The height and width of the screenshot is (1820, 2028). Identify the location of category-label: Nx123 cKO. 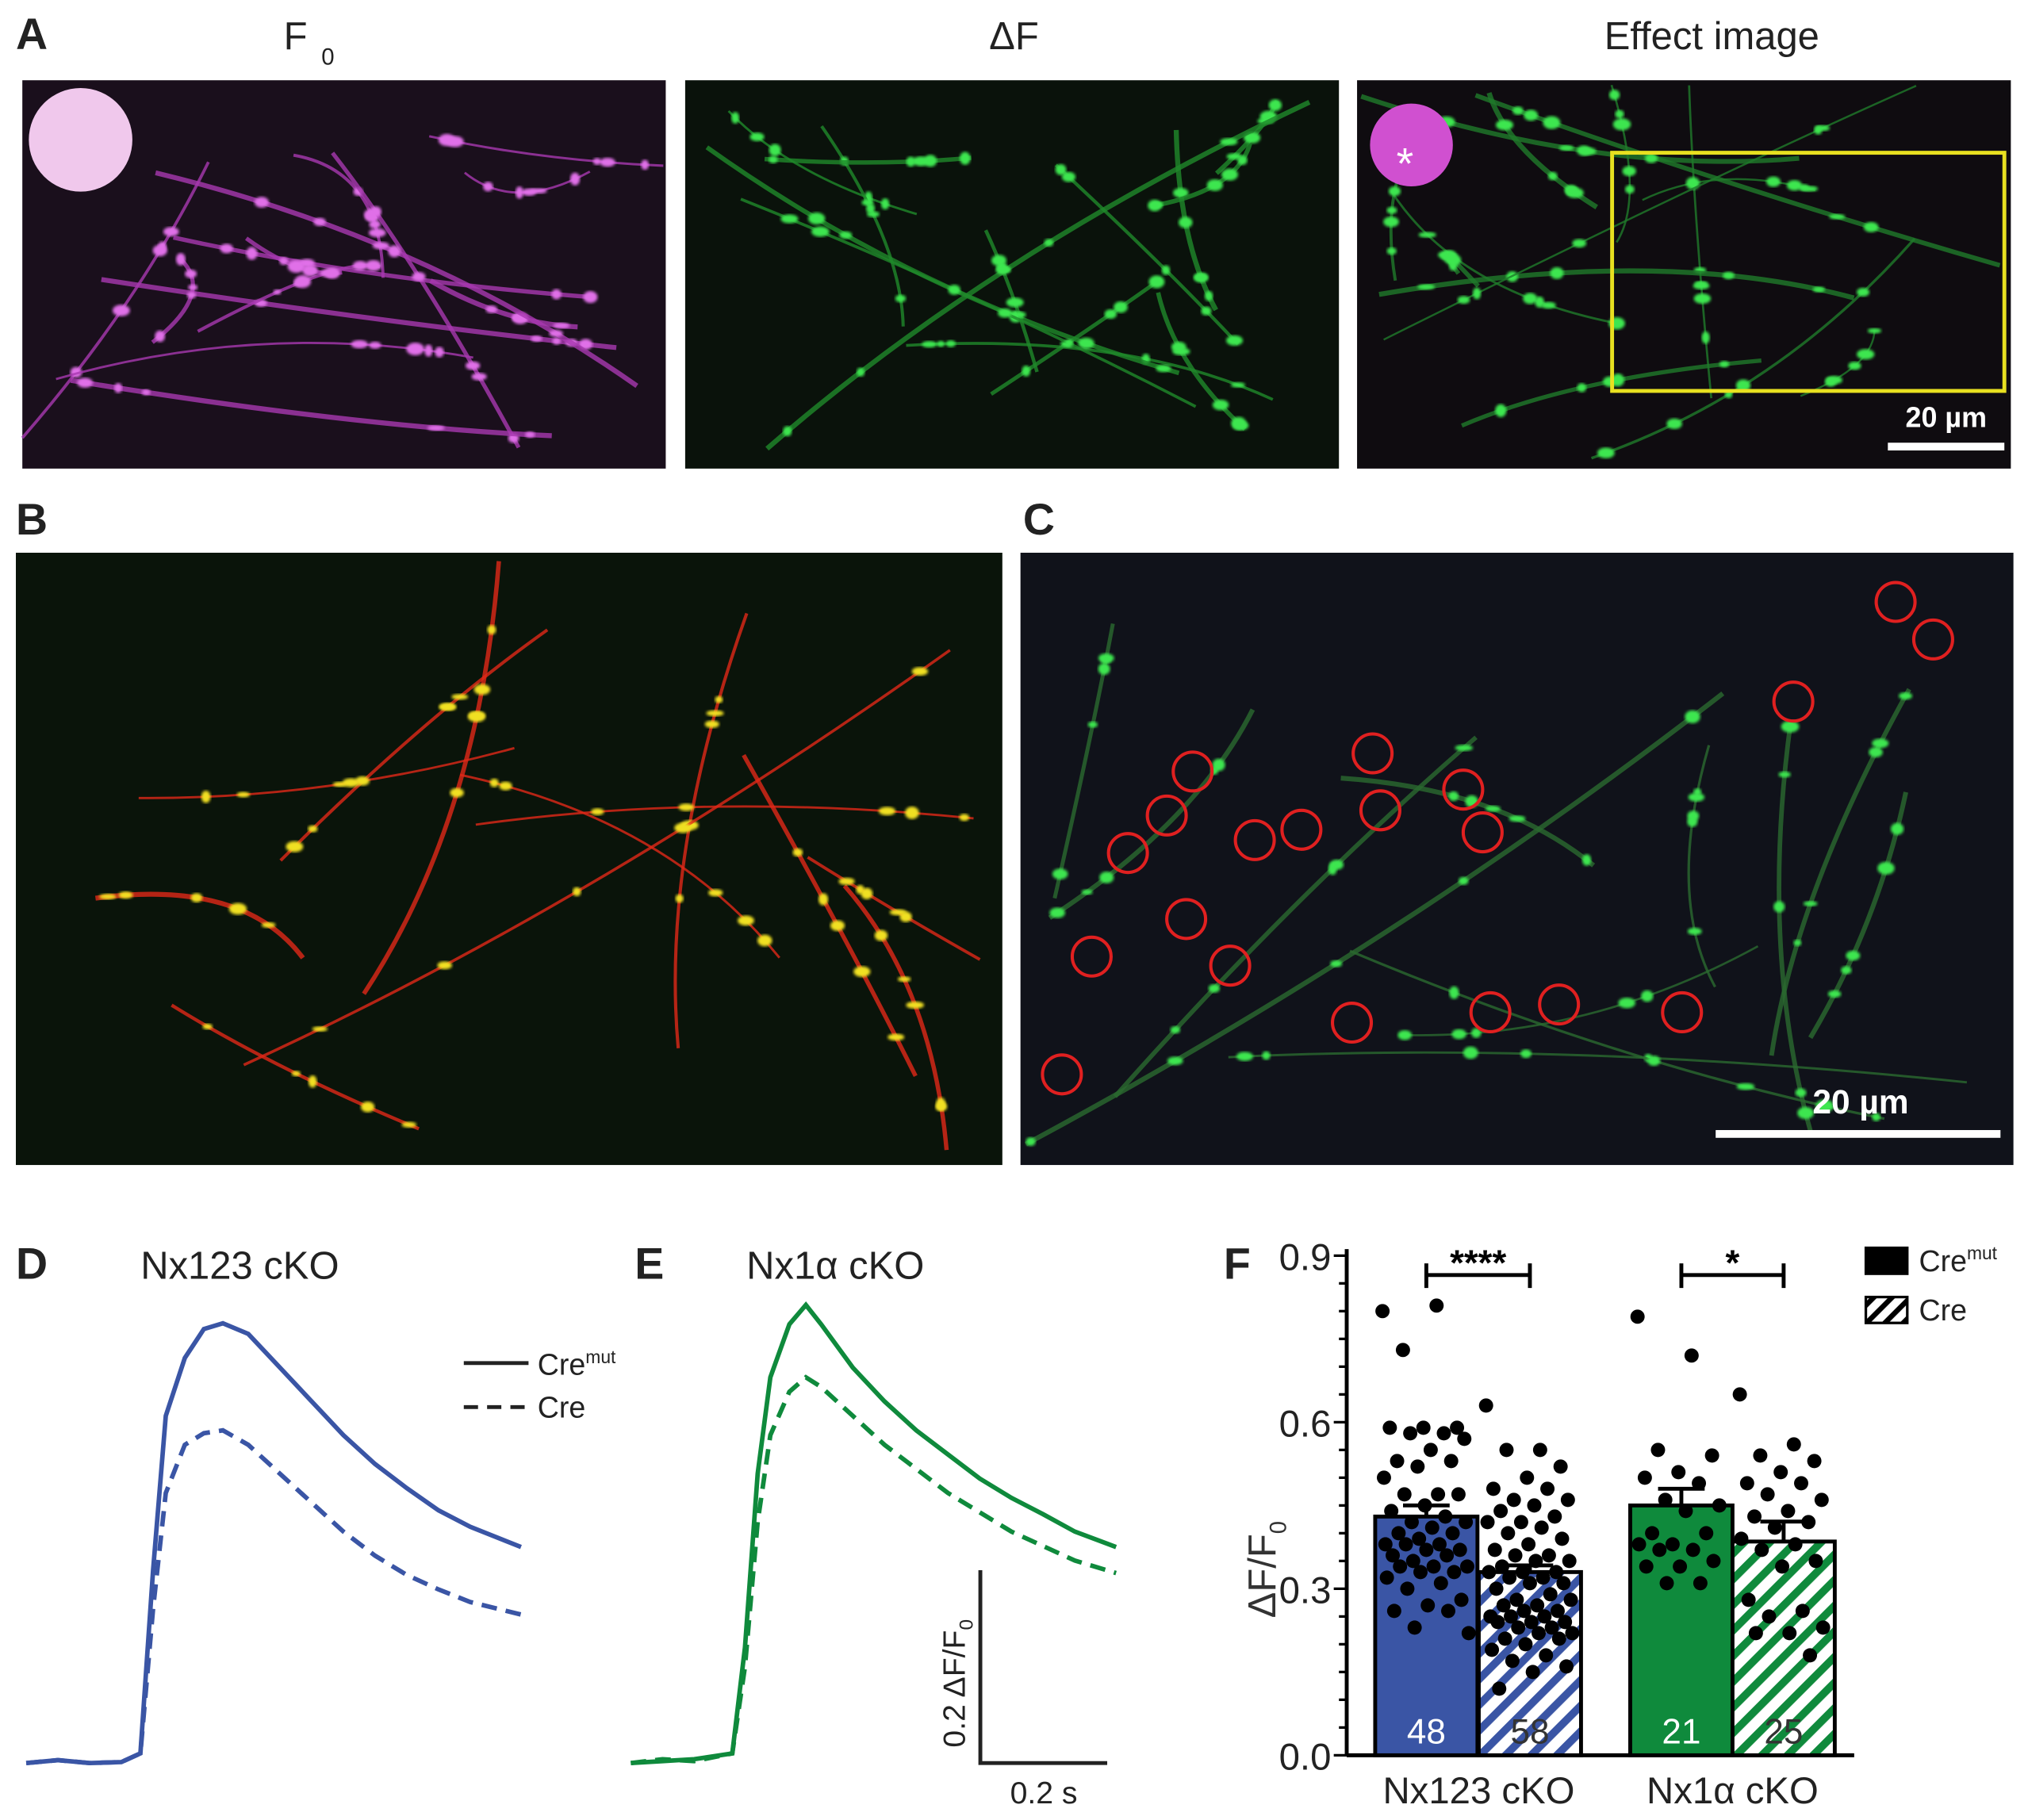
(1478, 1791).